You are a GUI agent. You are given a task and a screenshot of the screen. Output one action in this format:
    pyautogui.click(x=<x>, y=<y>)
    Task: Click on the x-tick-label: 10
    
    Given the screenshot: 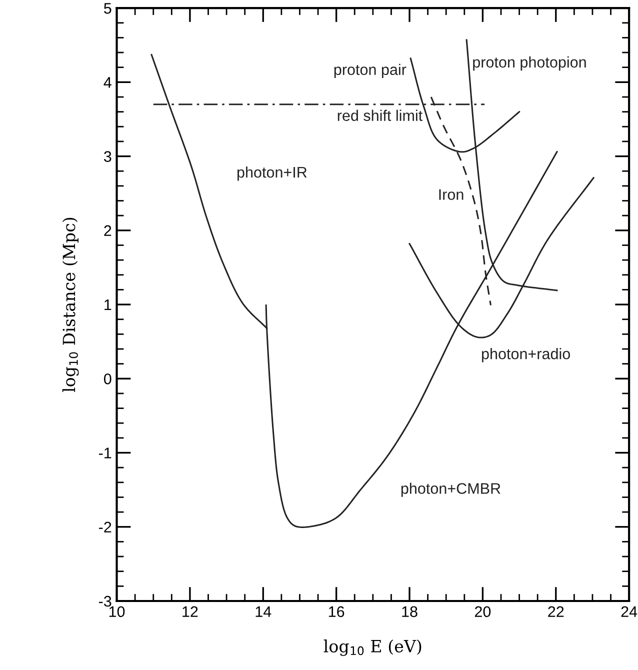 What is the action you would take?
    pyautogui.click(x=117, y=612)
    